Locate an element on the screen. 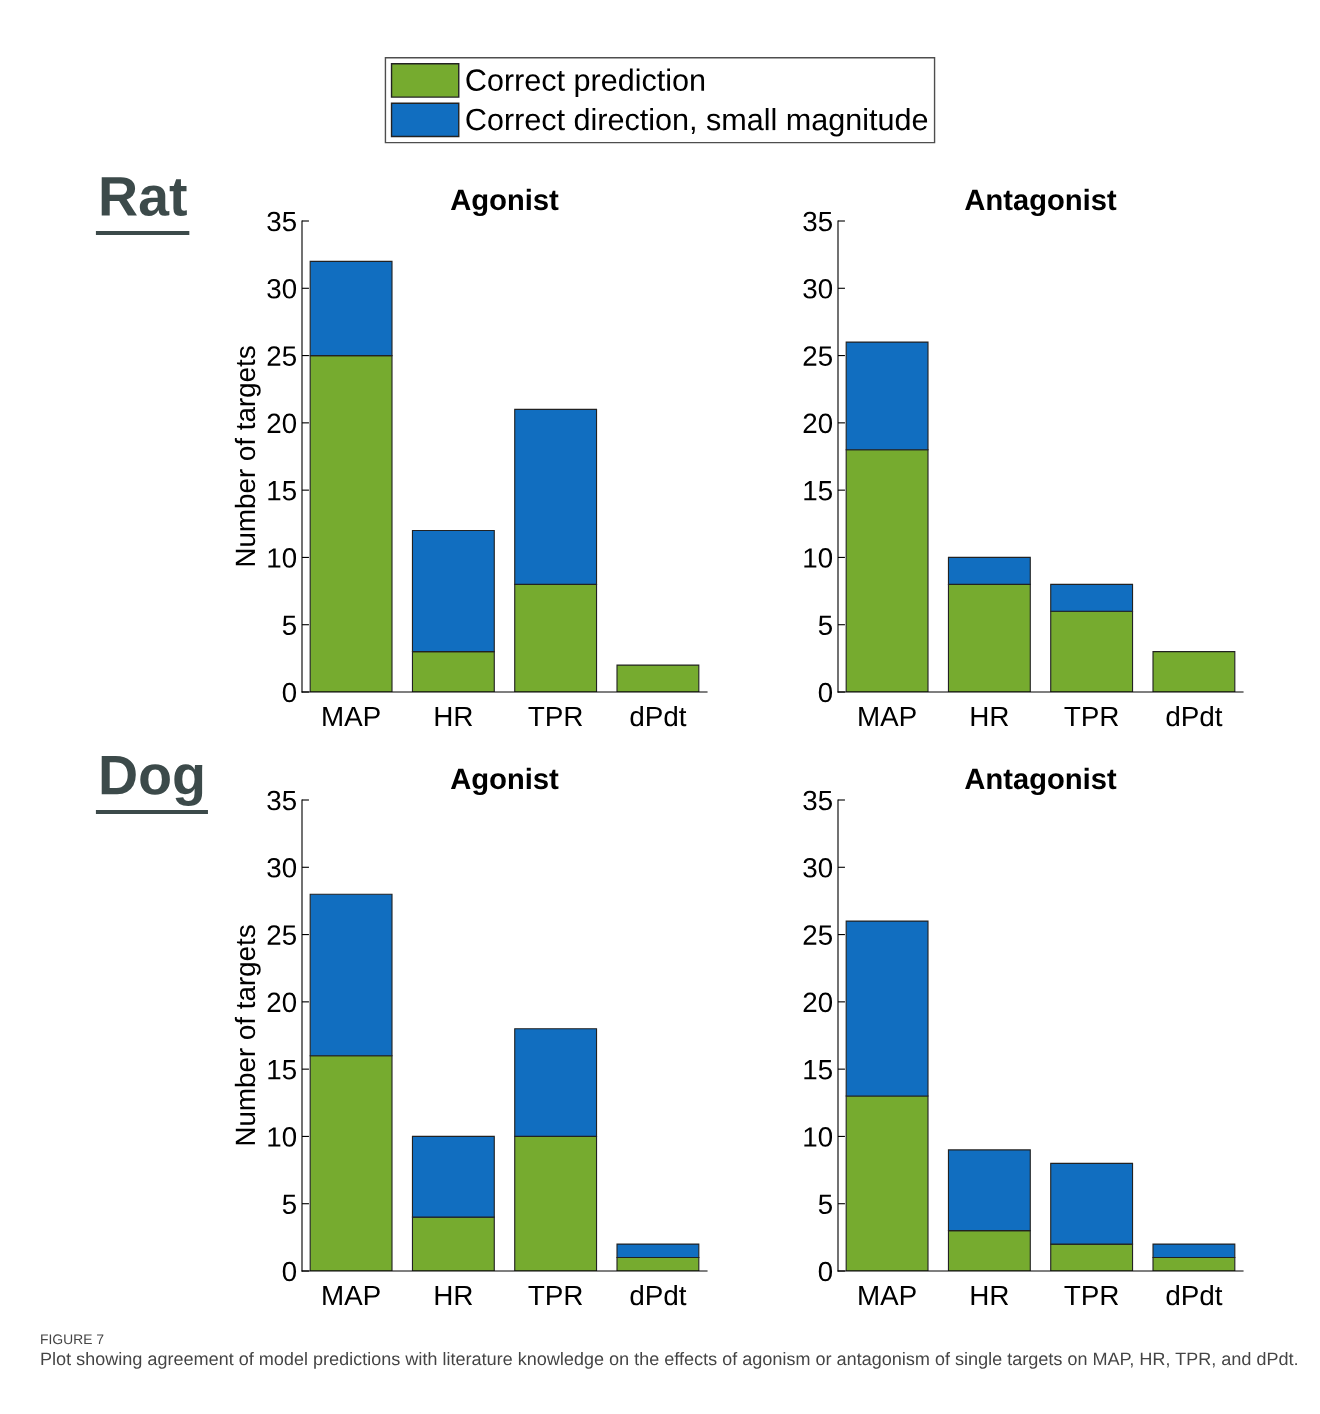  text: Dog is located at coordinates (152, 781).